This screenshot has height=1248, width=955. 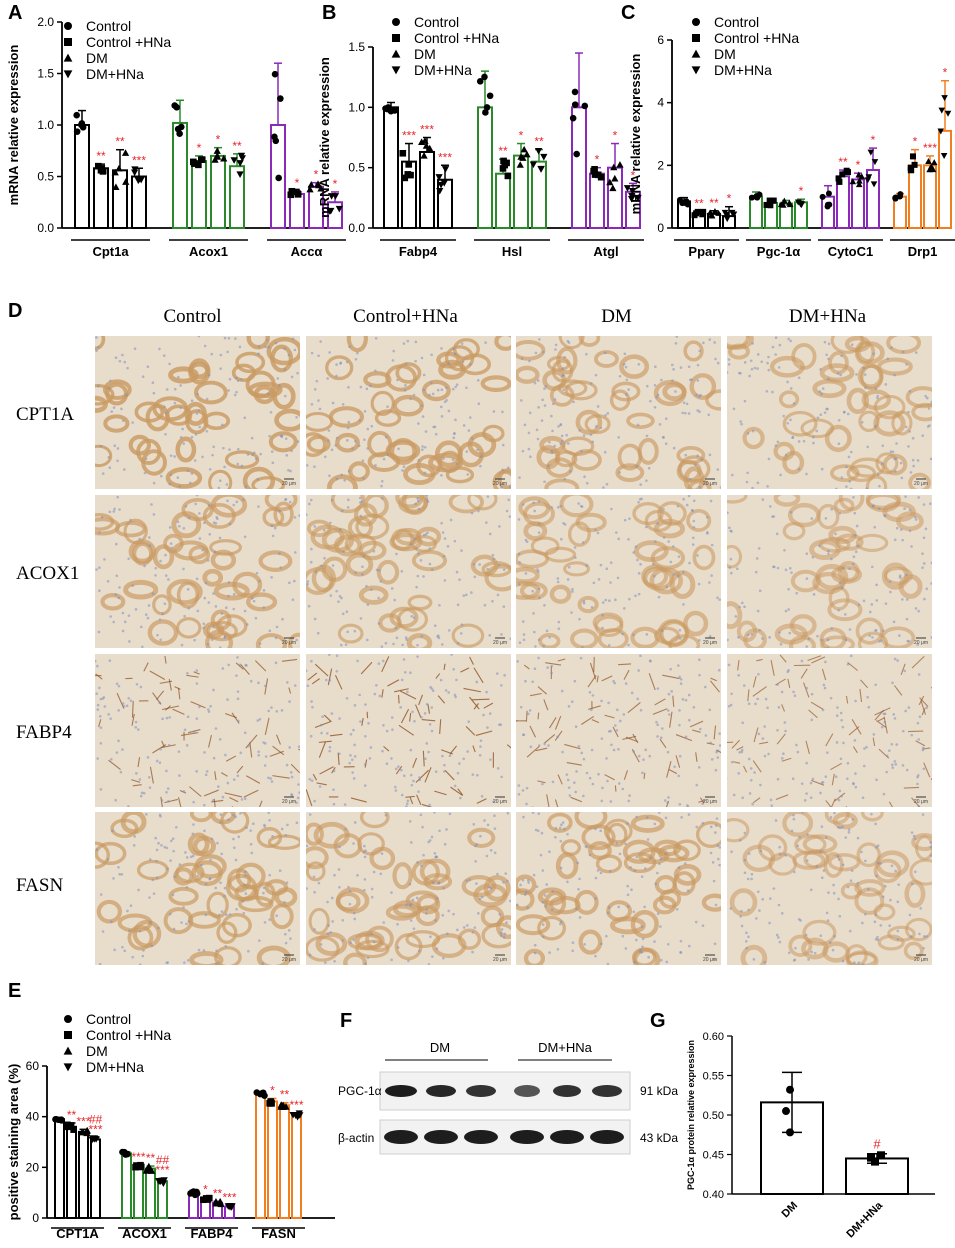 What do you see at coordinates (930, 148) in the screenshot?
I see `significance-mark: ***` at bounding box center [930, 148].